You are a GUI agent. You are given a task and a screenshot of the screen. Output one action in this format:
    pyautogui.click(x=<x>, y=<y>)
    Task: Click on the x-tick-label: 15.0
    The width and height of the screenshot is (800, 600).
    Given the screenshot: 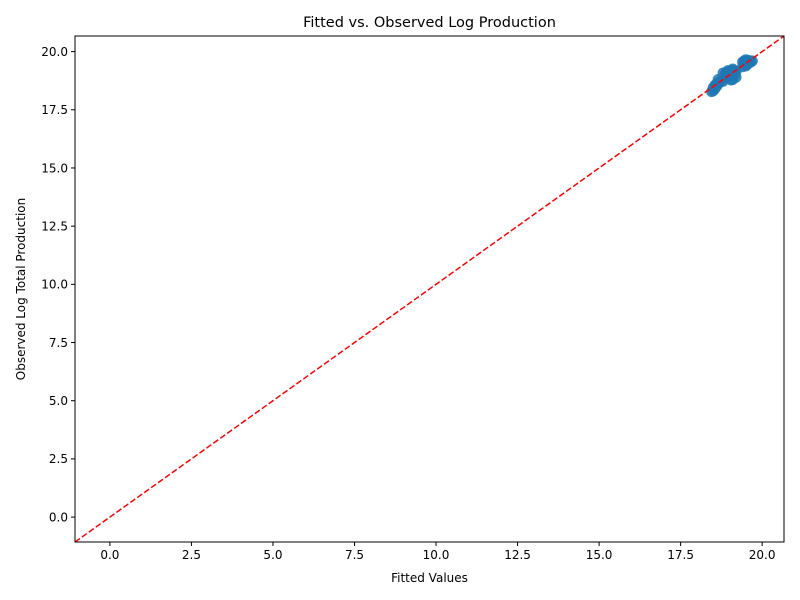 What is the action you would take?
    pyautogui.click(x=599, y=555)
    